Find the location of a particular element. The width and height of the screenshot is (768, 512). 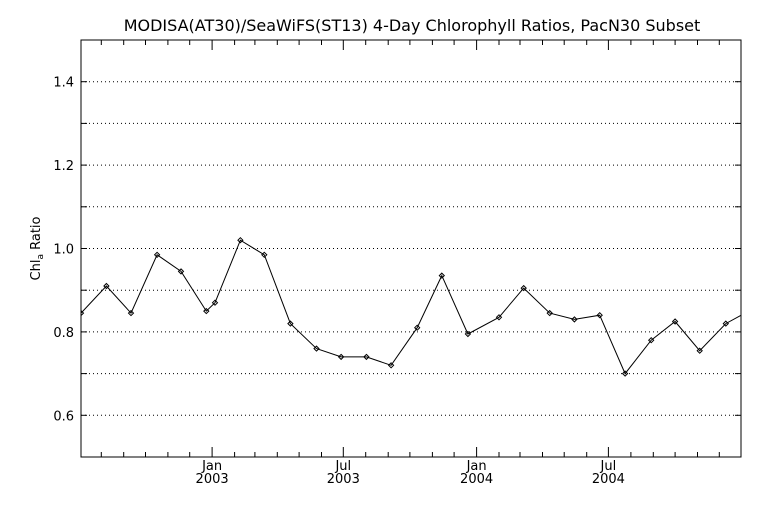

y-tick-label: 1.4 is located at coordinates (63, 83).